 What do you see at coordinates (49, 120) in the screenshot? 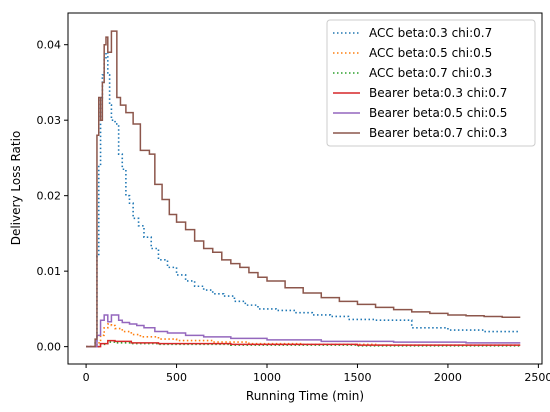
I see `y-tick-label: 0.03` at bounding box center [49, 120].